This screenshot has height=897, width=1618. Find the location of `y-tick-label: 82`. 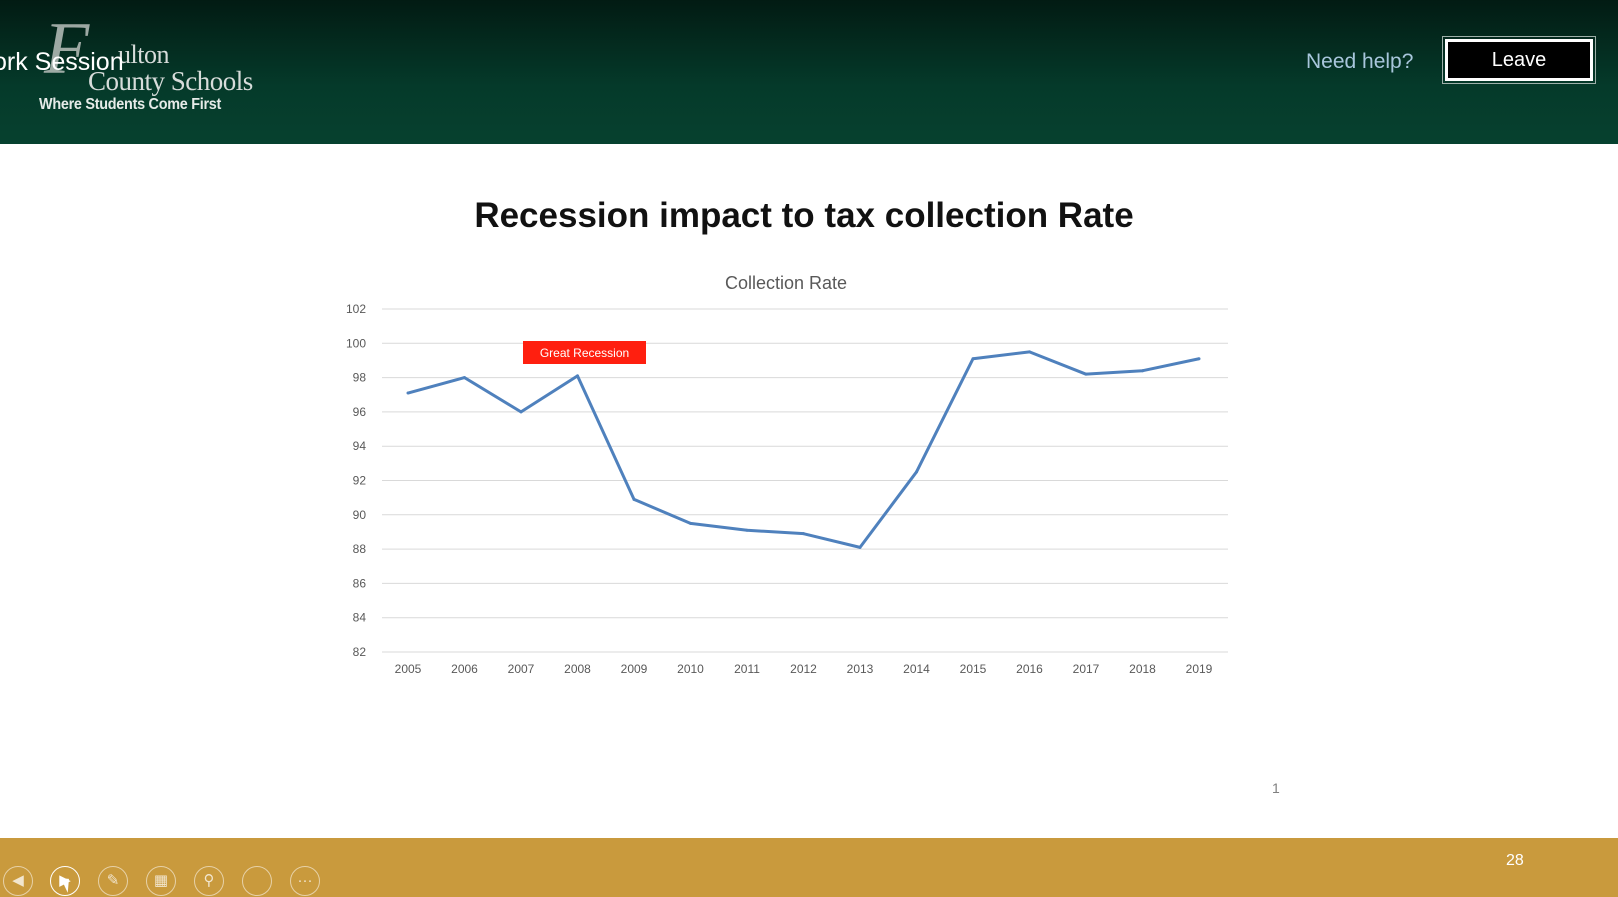

y-tick-label: 82 is located at coordinates (360, 652).